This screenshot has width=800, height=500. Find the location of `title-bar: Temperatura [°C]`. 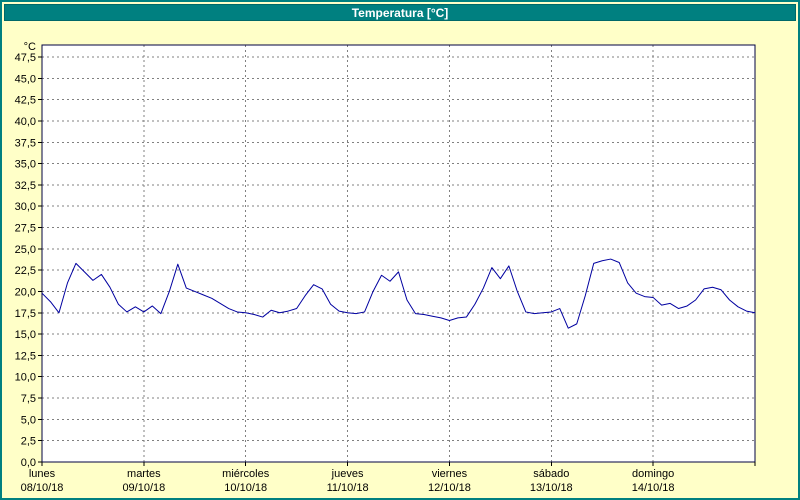

title-bar: Temperatura [°C] is located at coordinates (400, 12).